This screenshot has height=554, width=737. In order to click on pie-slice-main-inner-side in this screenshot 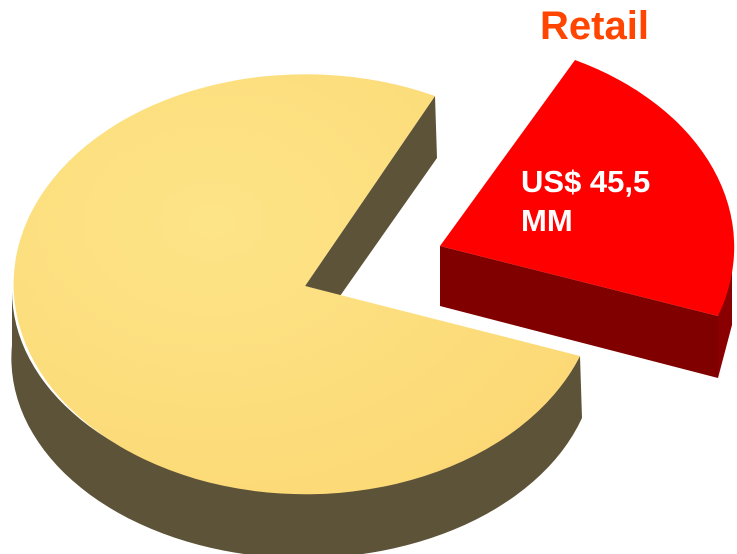, I will do `click(371, 196)`.